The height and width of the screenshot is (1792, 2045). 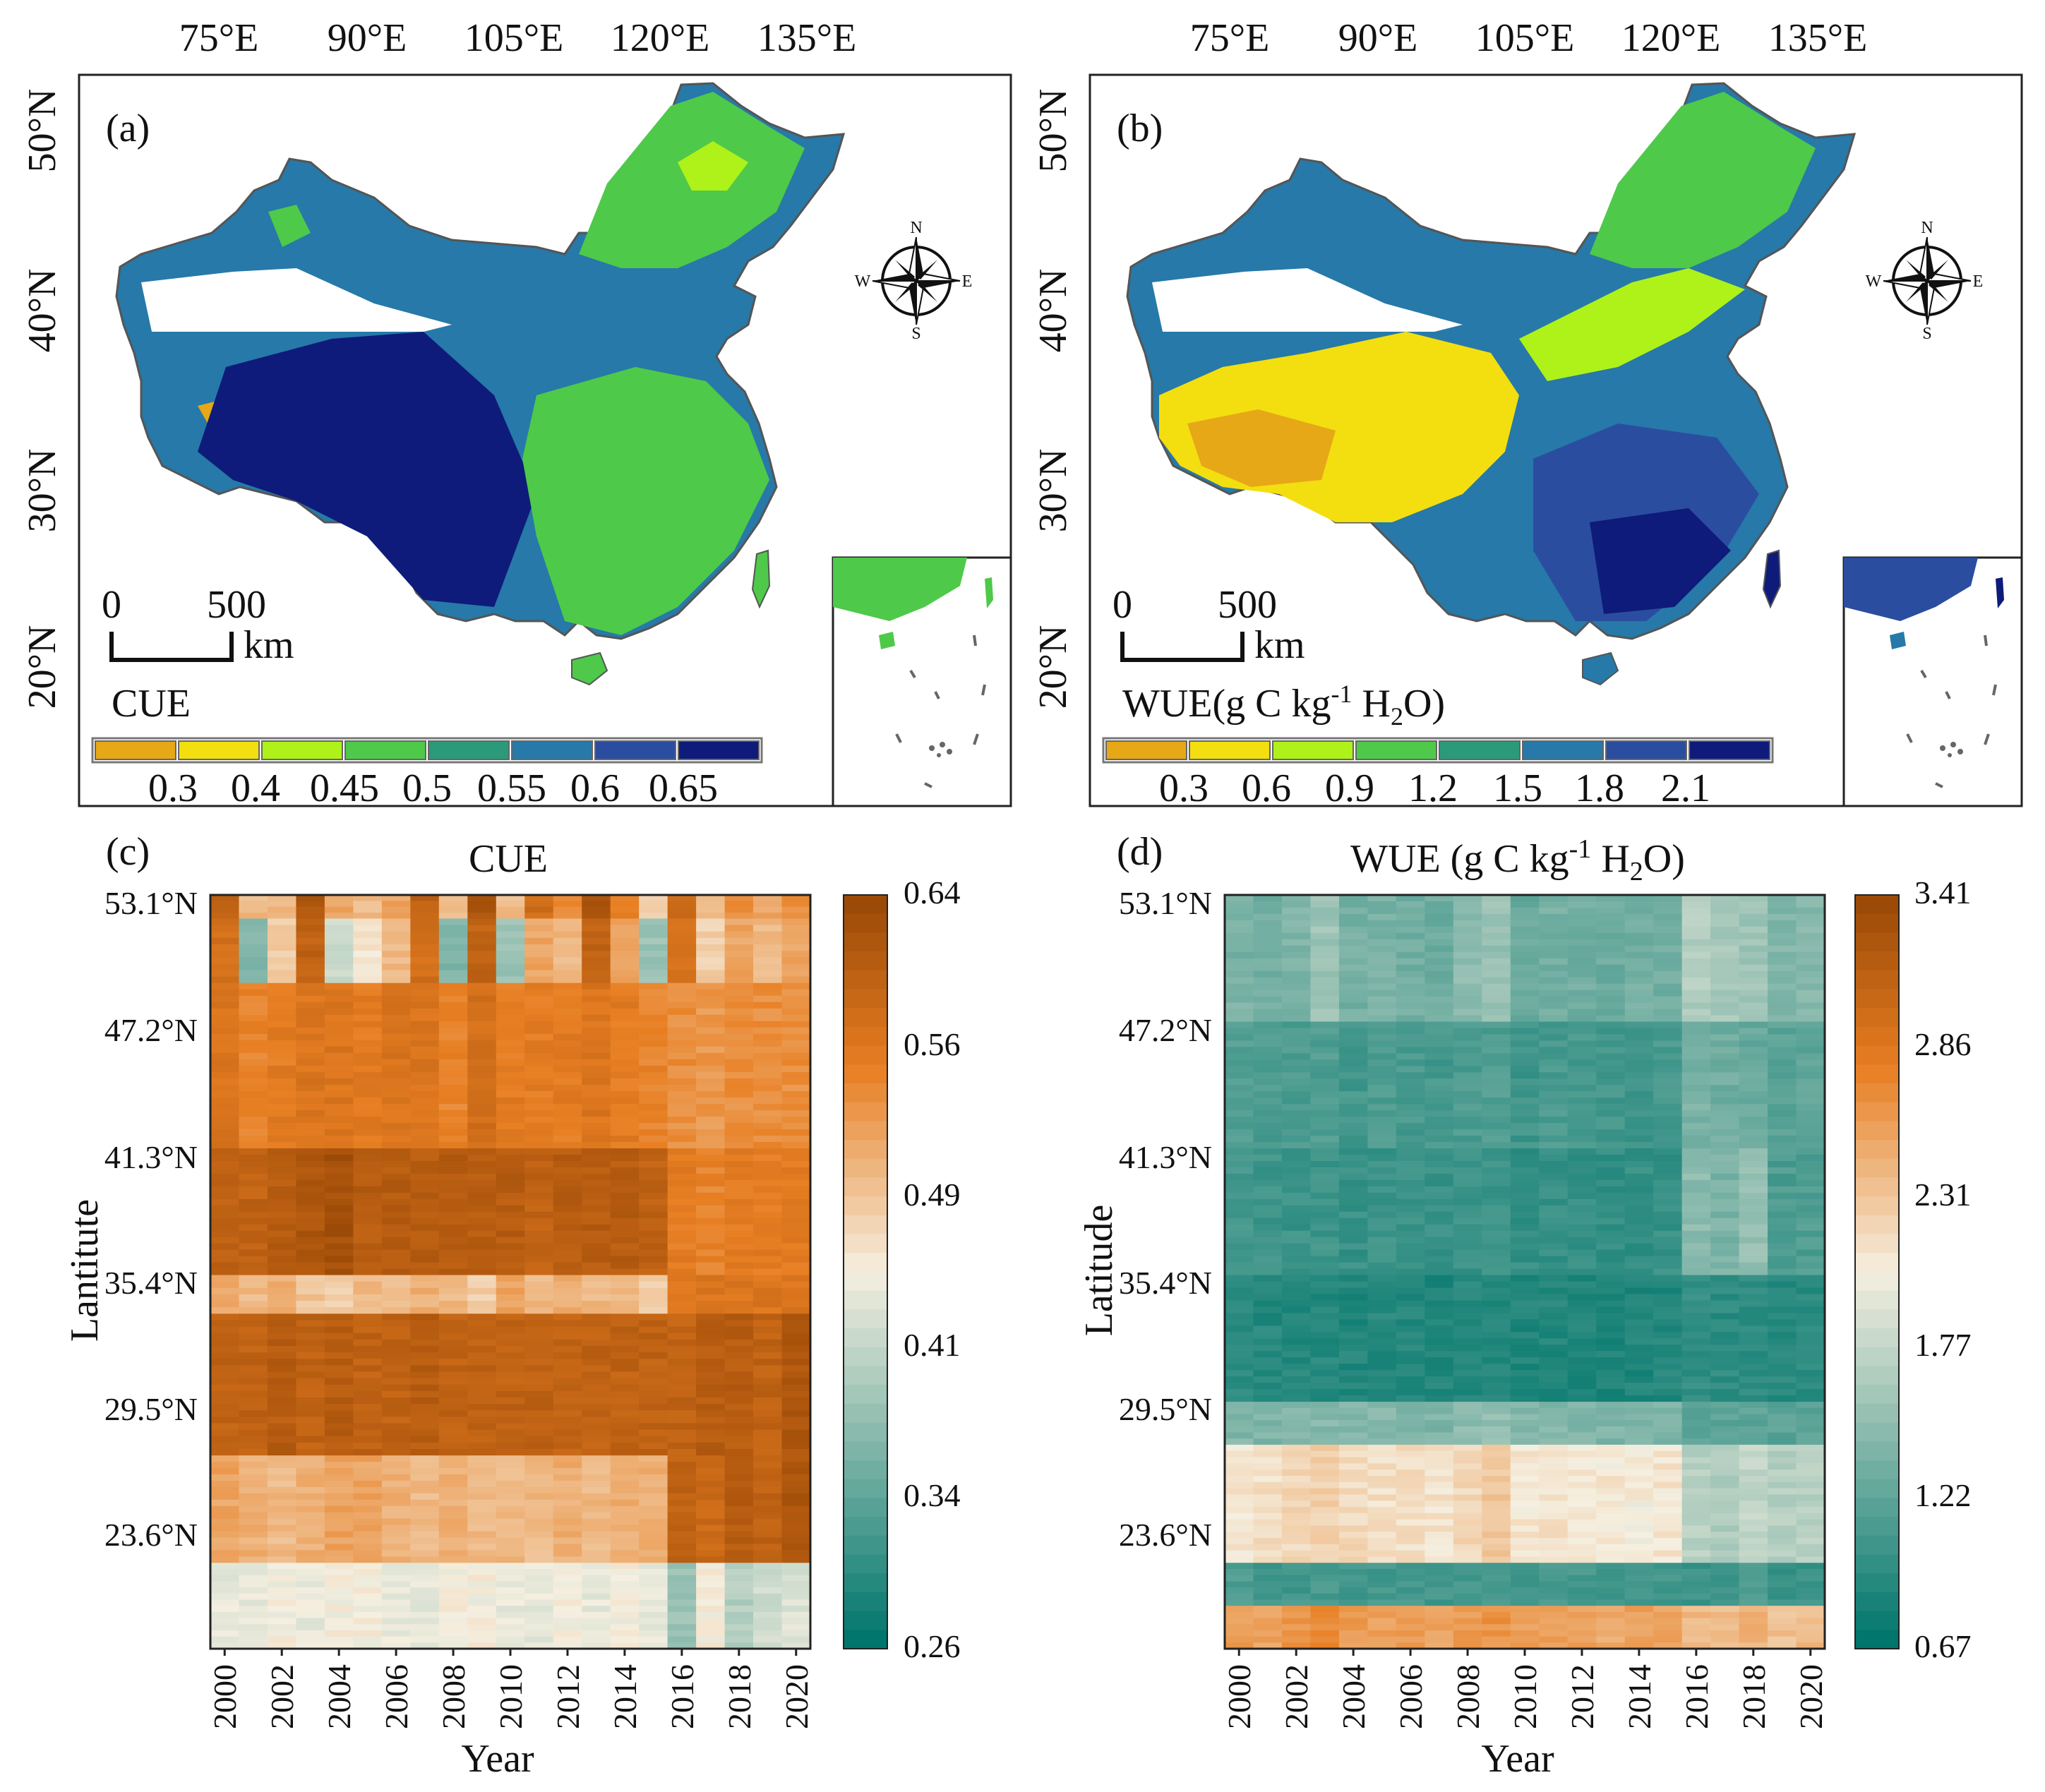 What do you see at coordinates (151, 1409) in the screenshot?
I see `lat-tick: 29.5°N` at bounding box center [151, 1409].